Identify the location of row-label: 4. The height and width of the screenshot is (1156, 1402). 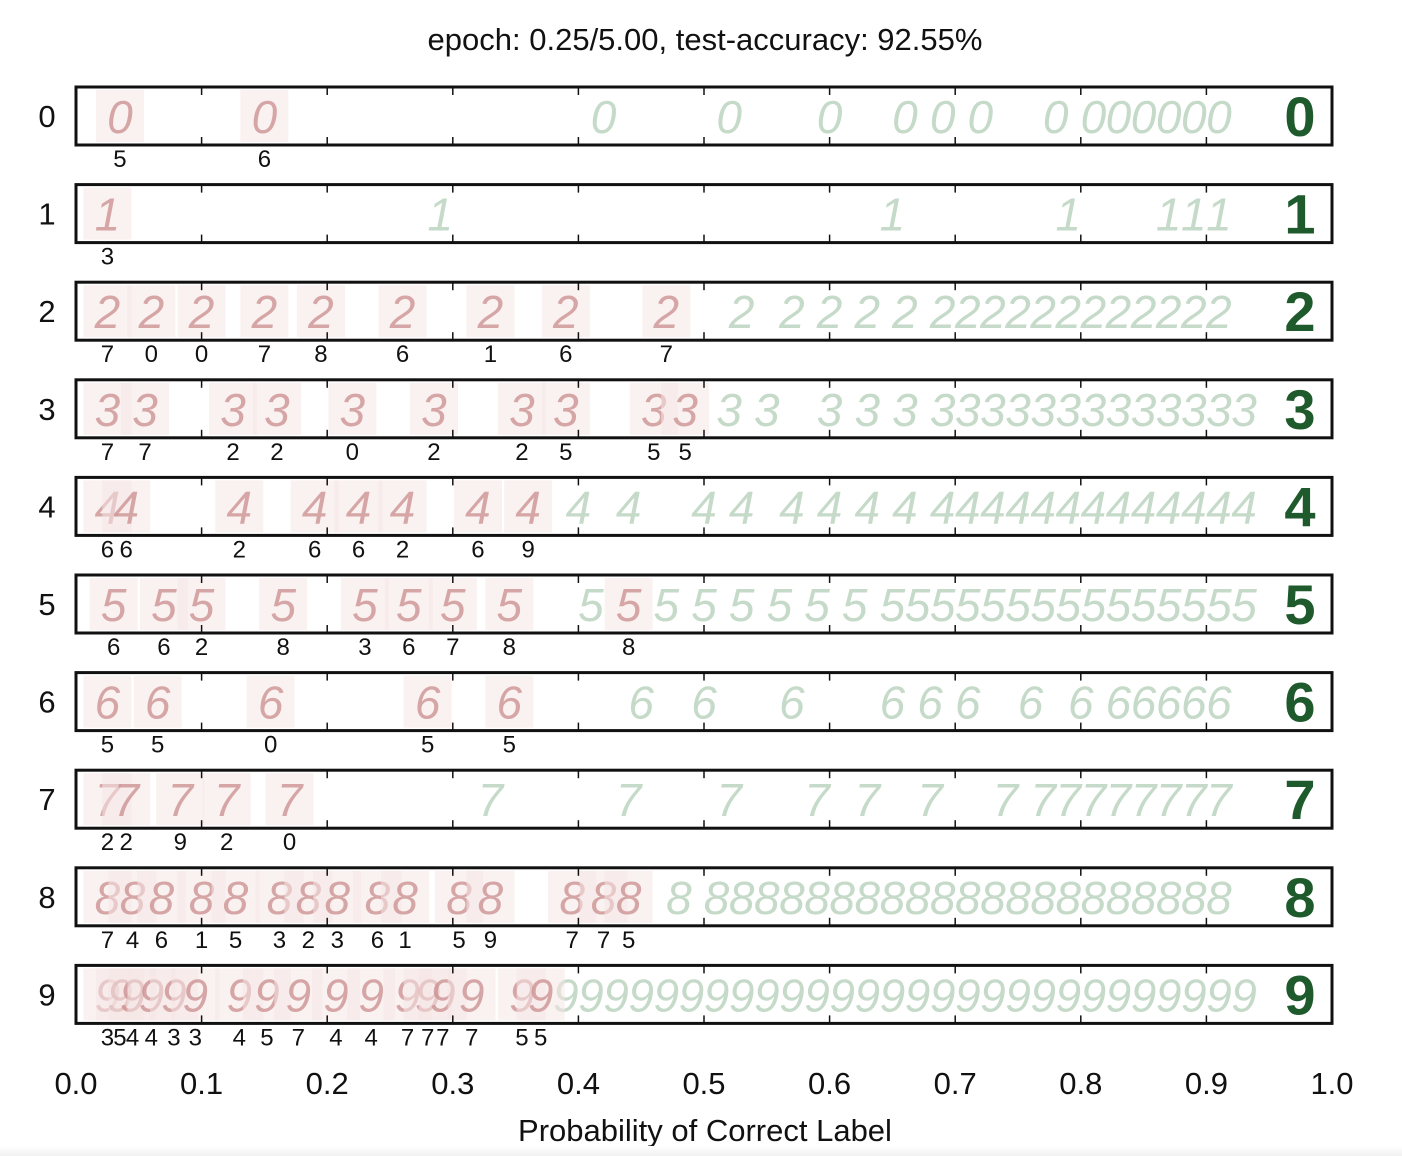
(46, 506).